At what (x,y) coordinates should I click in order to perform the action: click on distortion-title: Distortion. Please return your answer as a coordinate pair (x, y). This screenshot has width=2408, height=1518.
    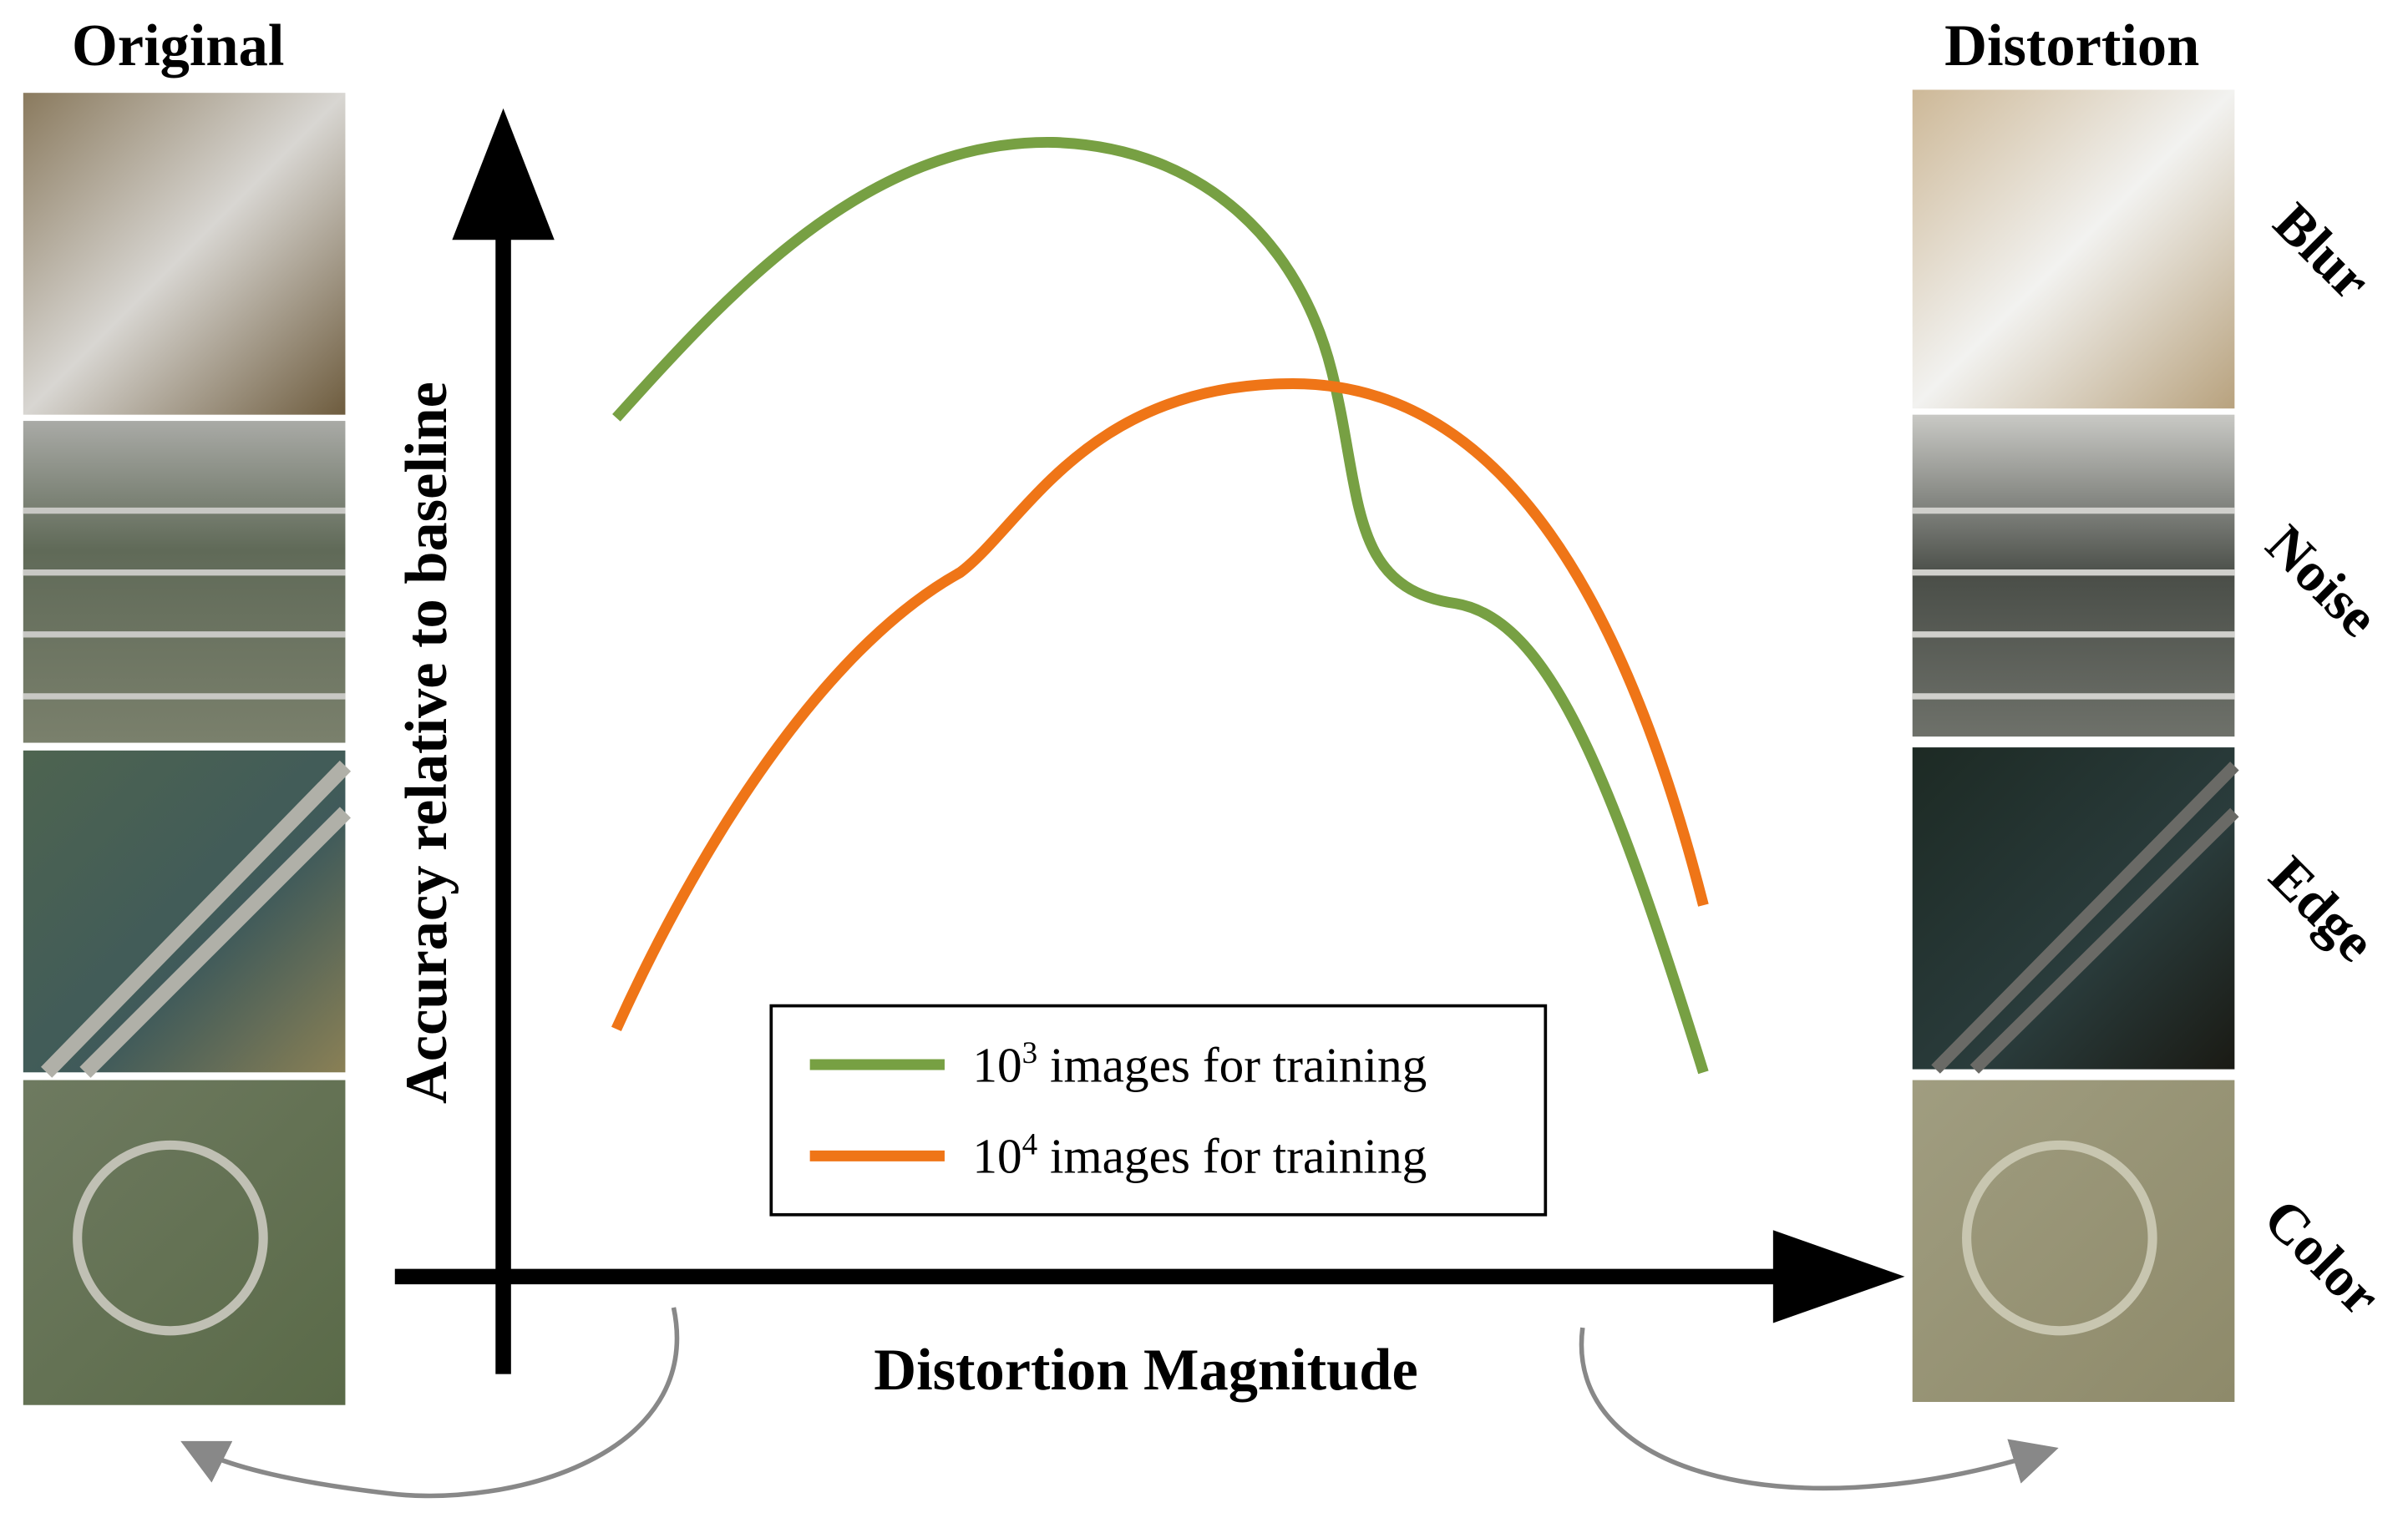
    Looking at the image, I should click on (2071, 45).